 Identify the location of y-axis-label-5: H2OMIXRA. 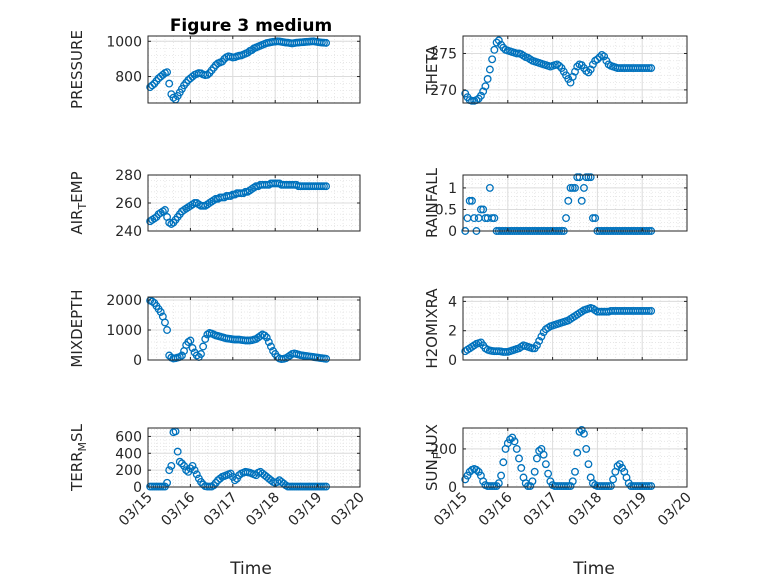
(432, 328).